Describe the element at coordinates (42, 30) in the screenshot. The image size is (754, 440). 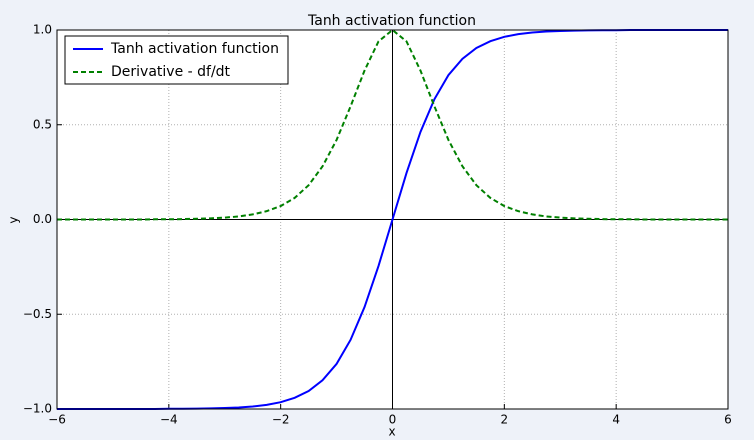
I see `y-tick-label: 1.0` at that location.